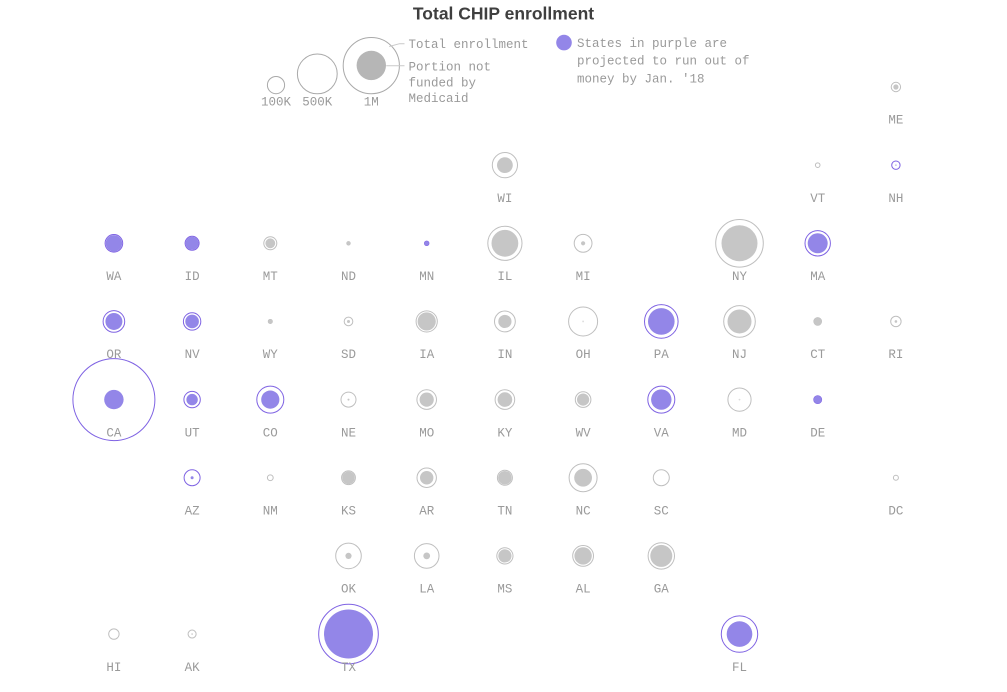 The image size is (1007, 692). I want to click on svg-text: IA, so click(427, 355).